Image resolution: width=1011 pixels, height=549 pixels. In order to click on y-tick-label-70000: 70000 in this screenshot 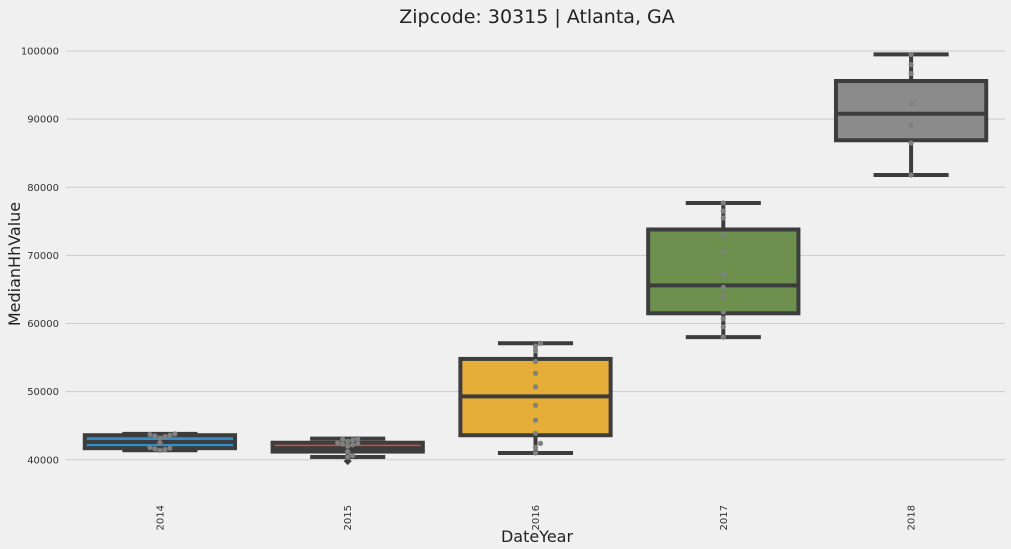, I will do `click(43, 256)`.